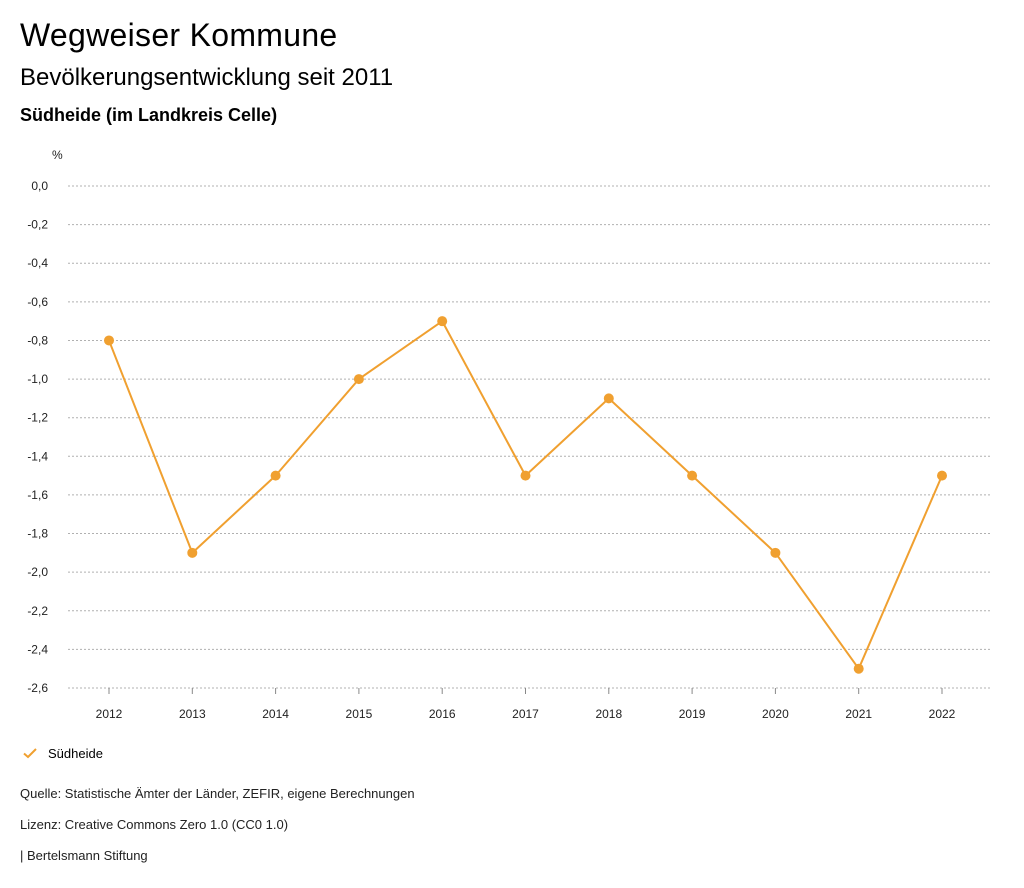 The height and width of the screenshot is (888, 1024). What do you see at coordinates (37, 456) in the screenshot?
I see `y-tick-label: -1,4` at bounding box center [37, 456].